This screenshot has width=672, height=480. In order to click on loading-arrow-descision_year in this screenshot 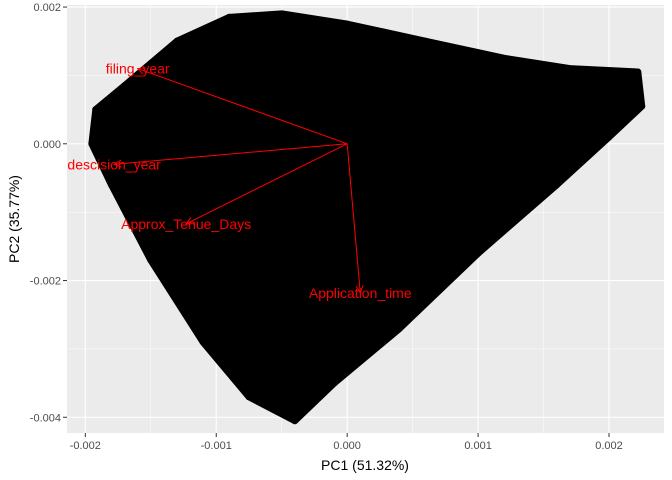, I will do `click(231, 154)`.